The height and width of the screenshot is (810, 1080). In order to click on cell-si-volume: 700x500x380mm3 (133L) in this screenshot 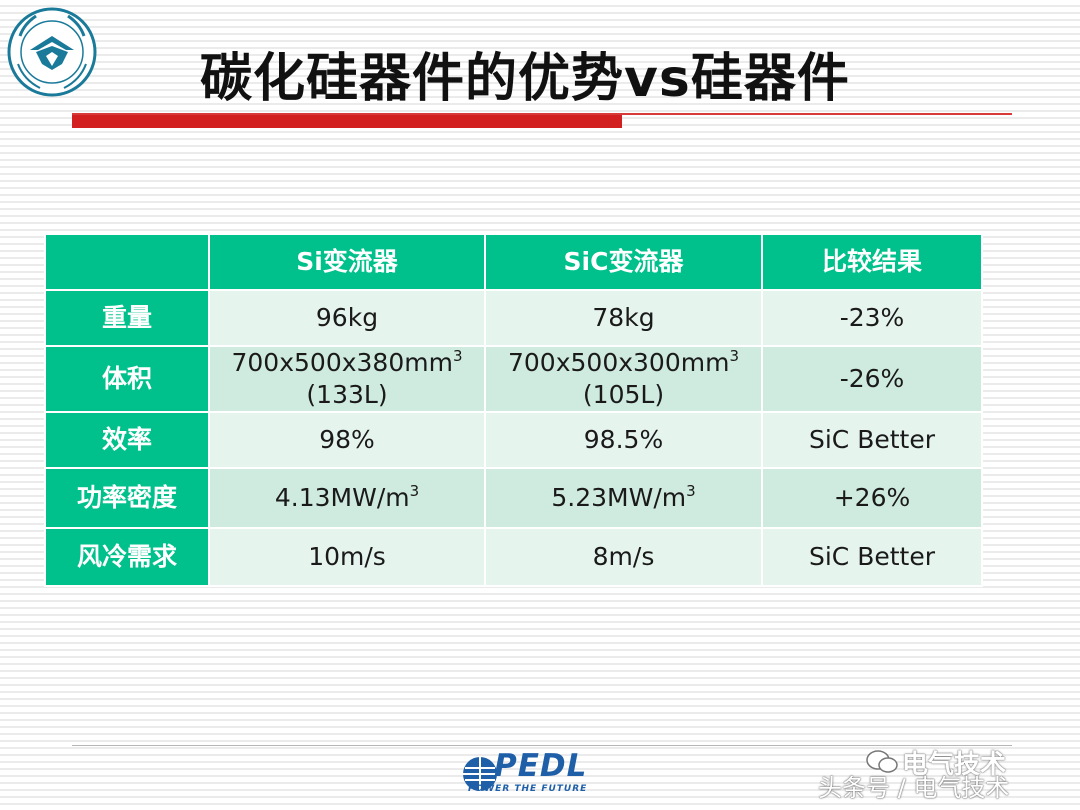, I will do `click(347, 379)`.